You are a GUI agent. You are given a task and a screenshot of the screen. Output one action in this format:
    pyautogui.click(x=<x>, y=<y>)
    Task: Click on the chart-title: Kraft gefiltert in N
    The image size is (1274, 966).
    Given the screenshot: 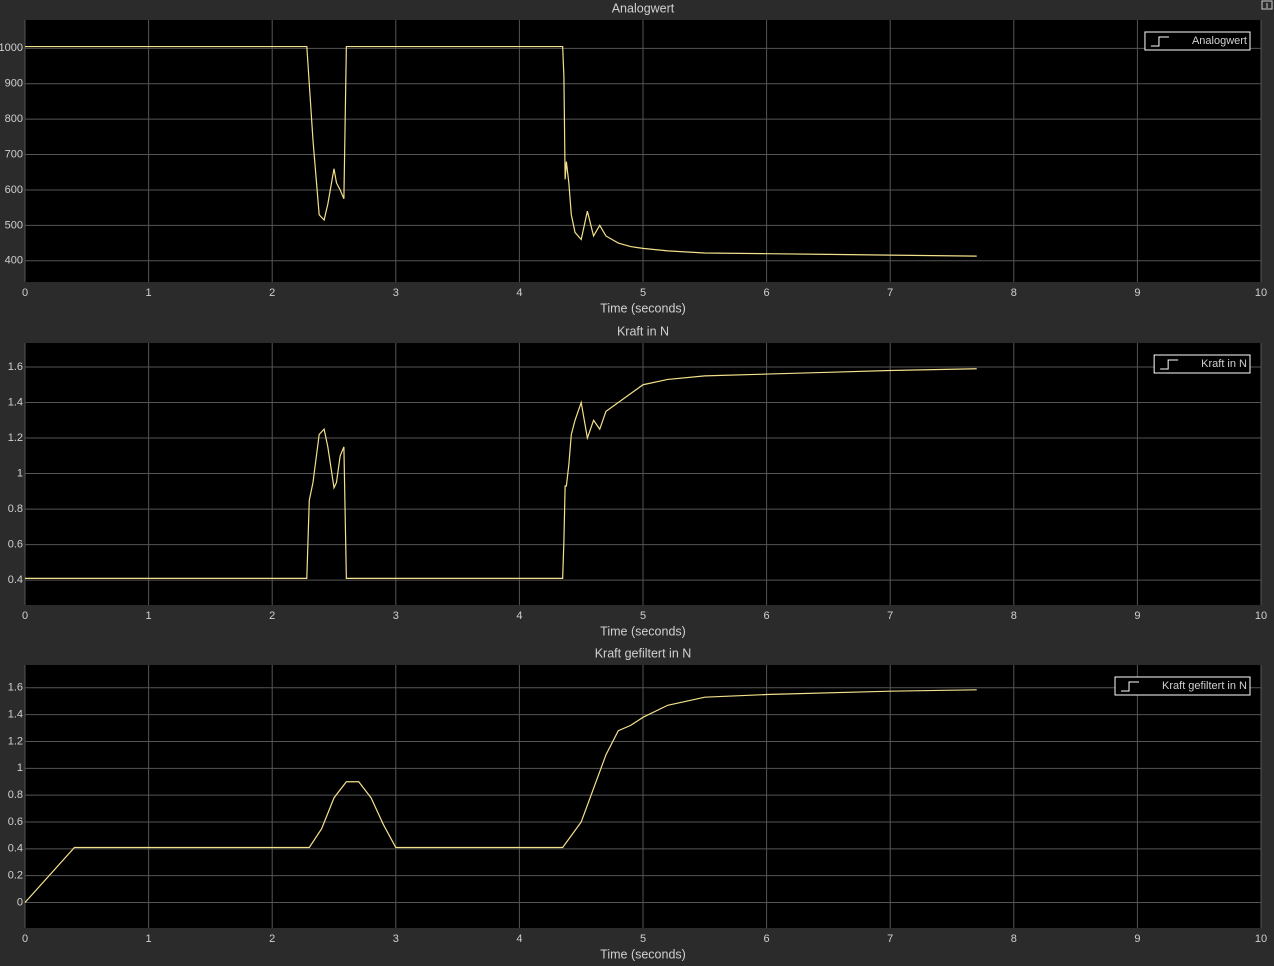 What is the action you would take?
    pyautogui.click(x=643, y=653)
    